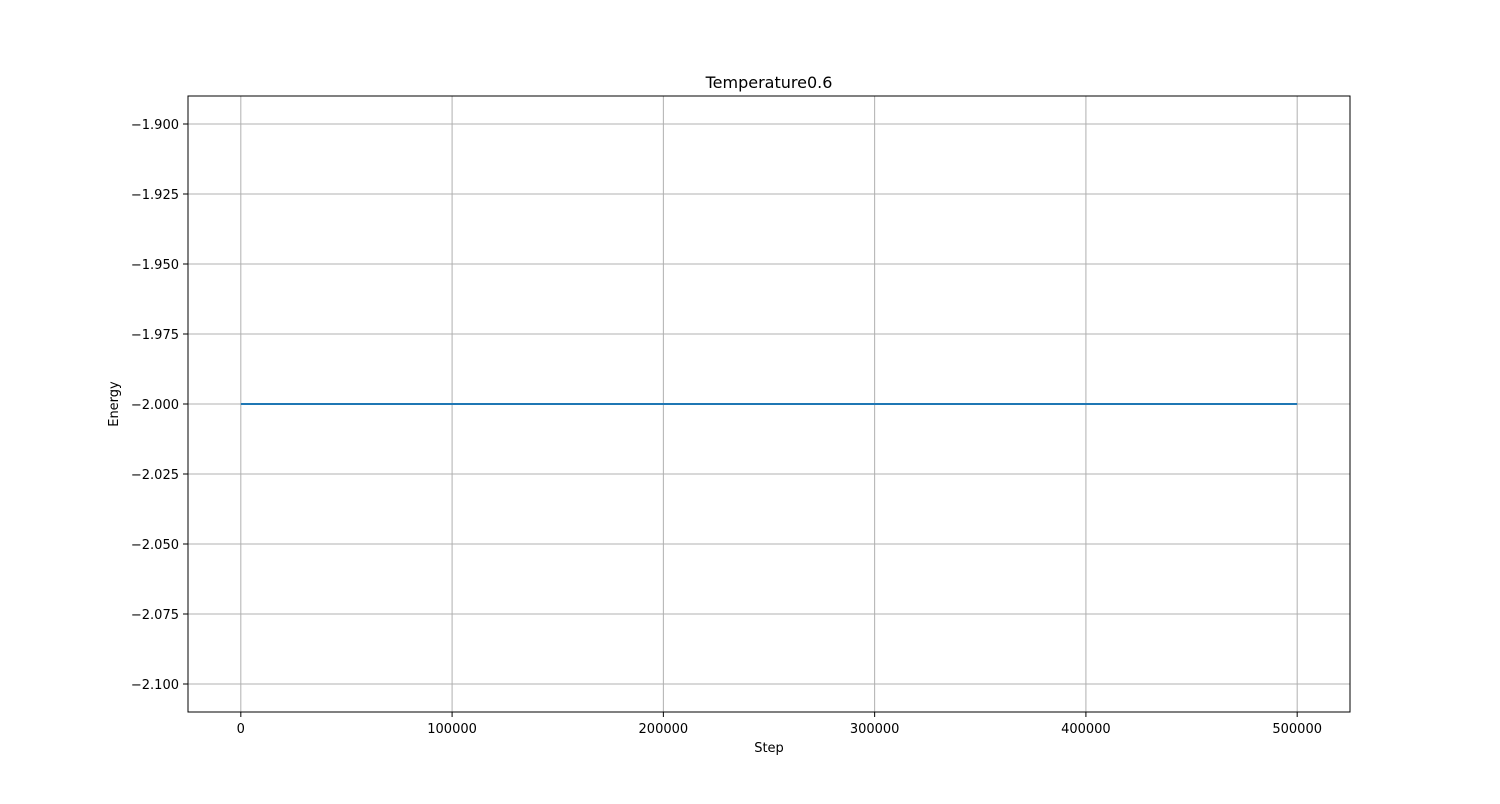 This screenshot has width=1500, height=804. Describe the element at coordinates (114, 404) in the screenshot. I see `y-axis-label: Energy` at that location.